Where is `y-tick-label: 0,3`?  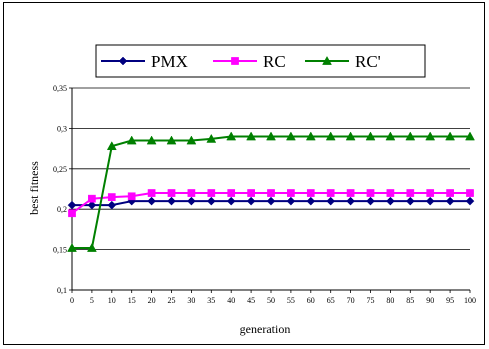
y-tick-label: 0,3 is located at coordinates (62, 128).